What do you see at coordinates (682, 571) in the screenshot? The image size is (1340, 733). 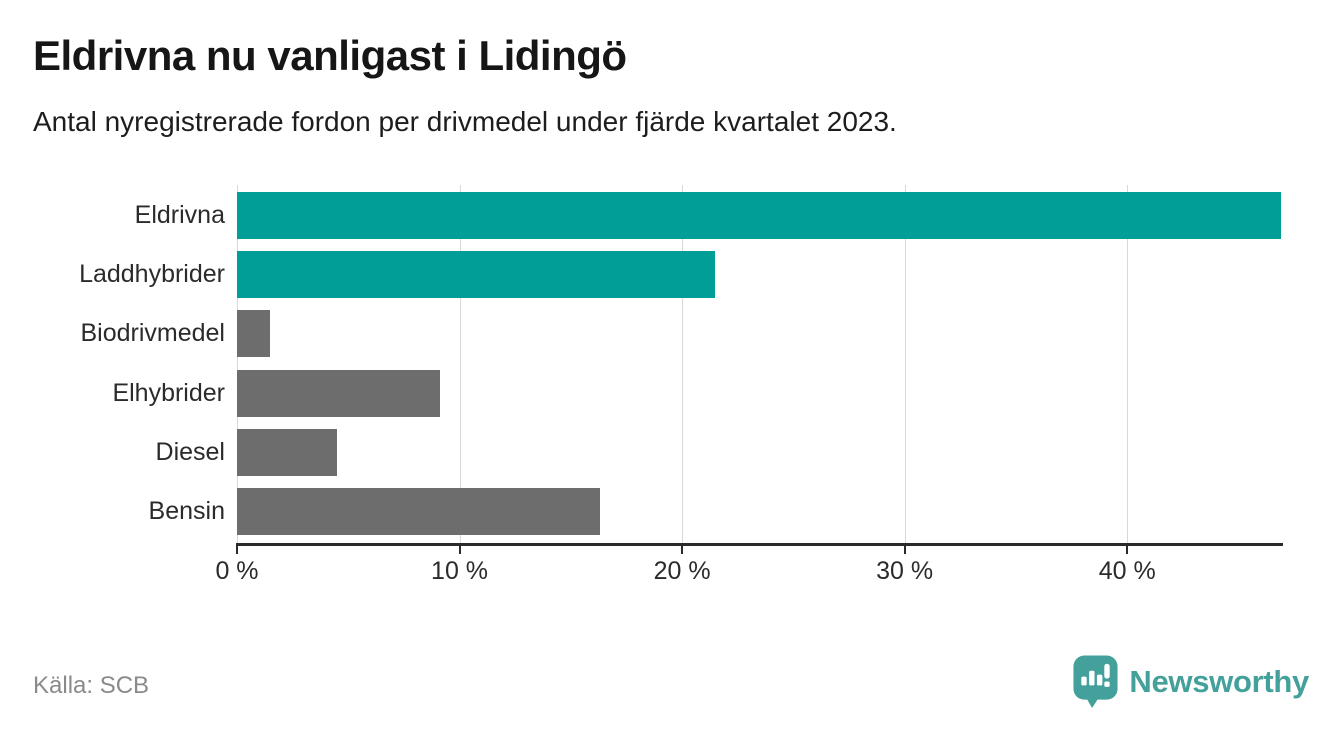 I see `x-tick-label: 20 %` at bounding box center [682, 571].